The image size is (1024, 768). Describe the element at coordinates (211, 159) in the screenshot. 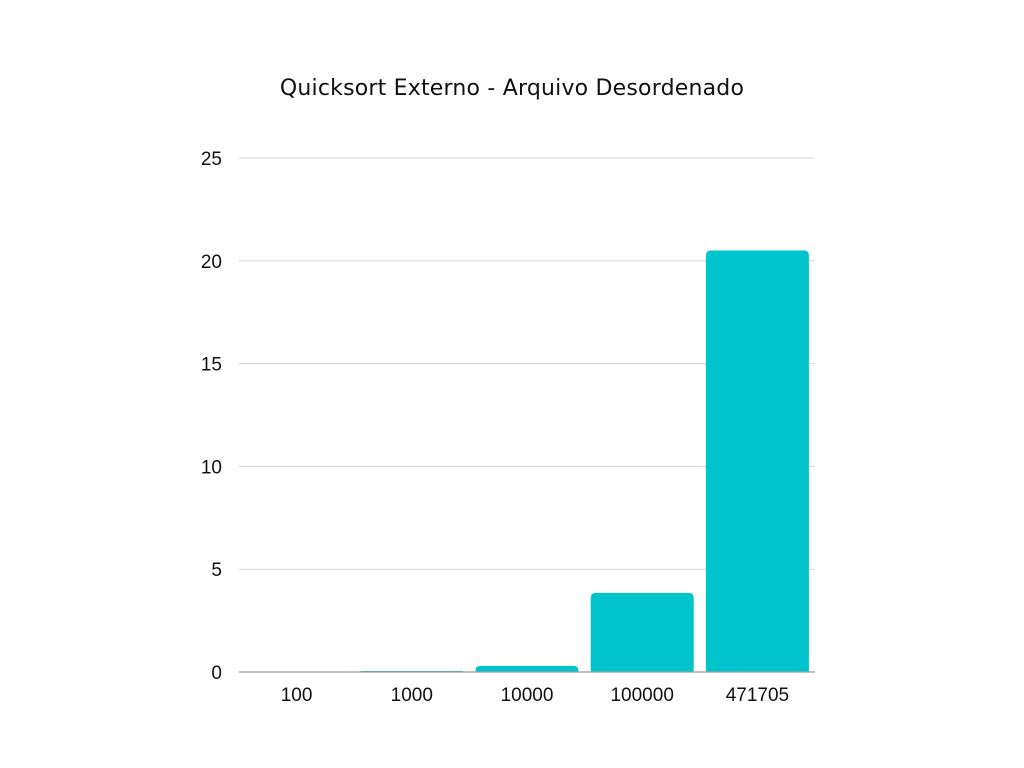

I see `y-tick-label: 25` at that location.